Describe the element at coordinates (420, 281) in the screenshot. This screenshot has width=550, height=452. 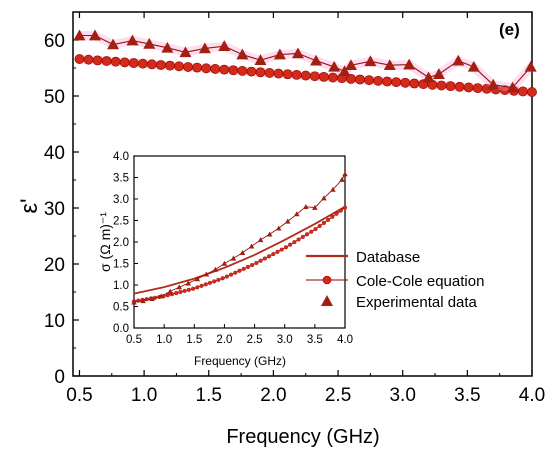
I see `legend-label-colecole: Cole-Cole equation` at that location.